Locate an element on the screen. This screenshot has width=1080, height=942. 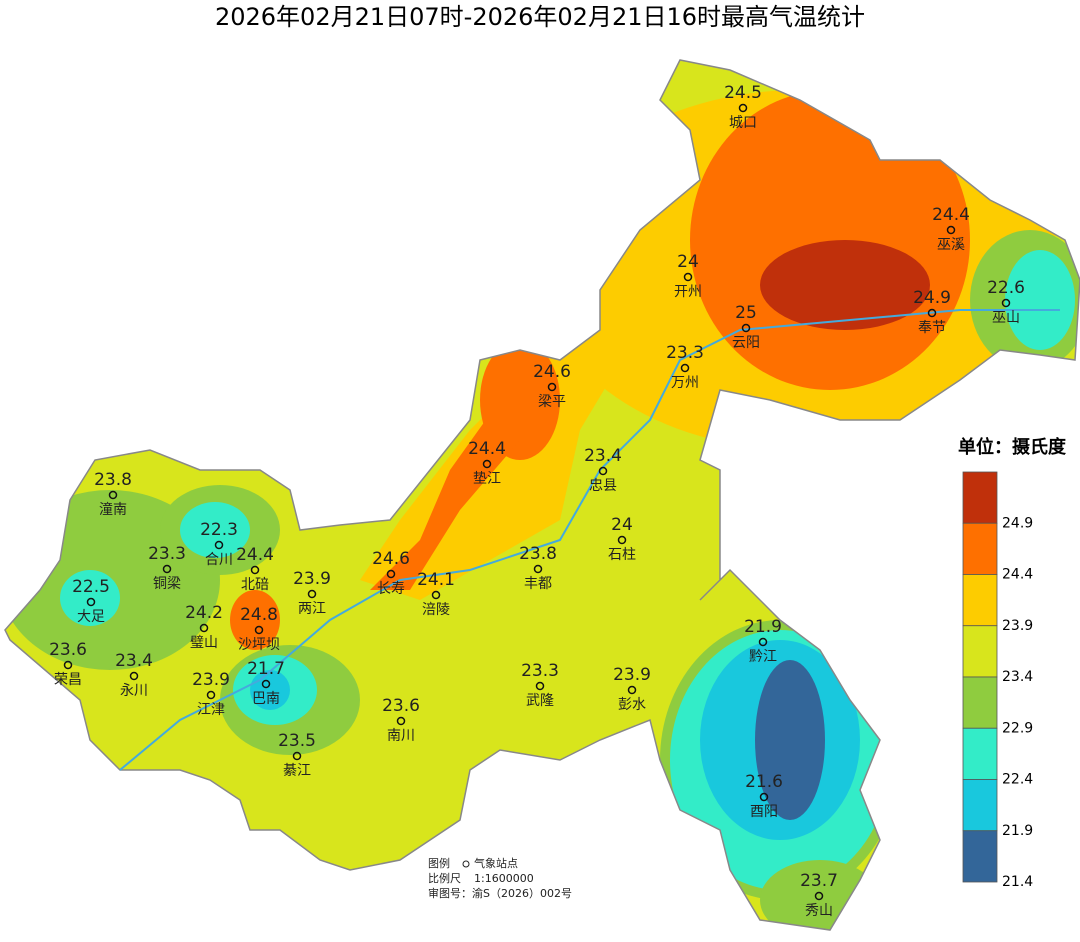
station-name: 大足 is located at coordinates (91, 617).